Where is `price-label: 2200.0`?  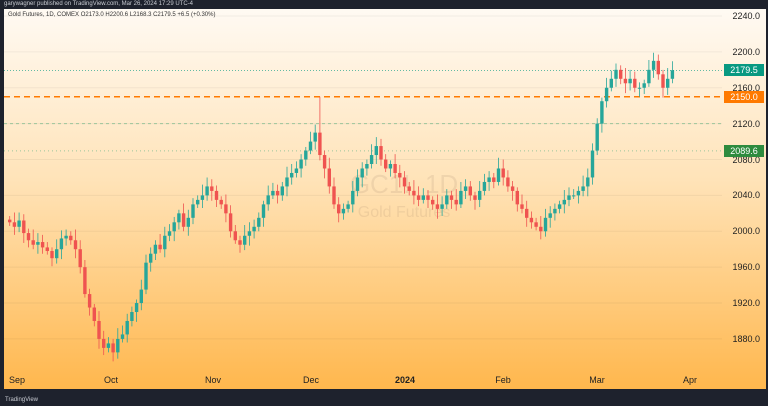 price-label: 2200.0 is located at coordinates (746, 51).